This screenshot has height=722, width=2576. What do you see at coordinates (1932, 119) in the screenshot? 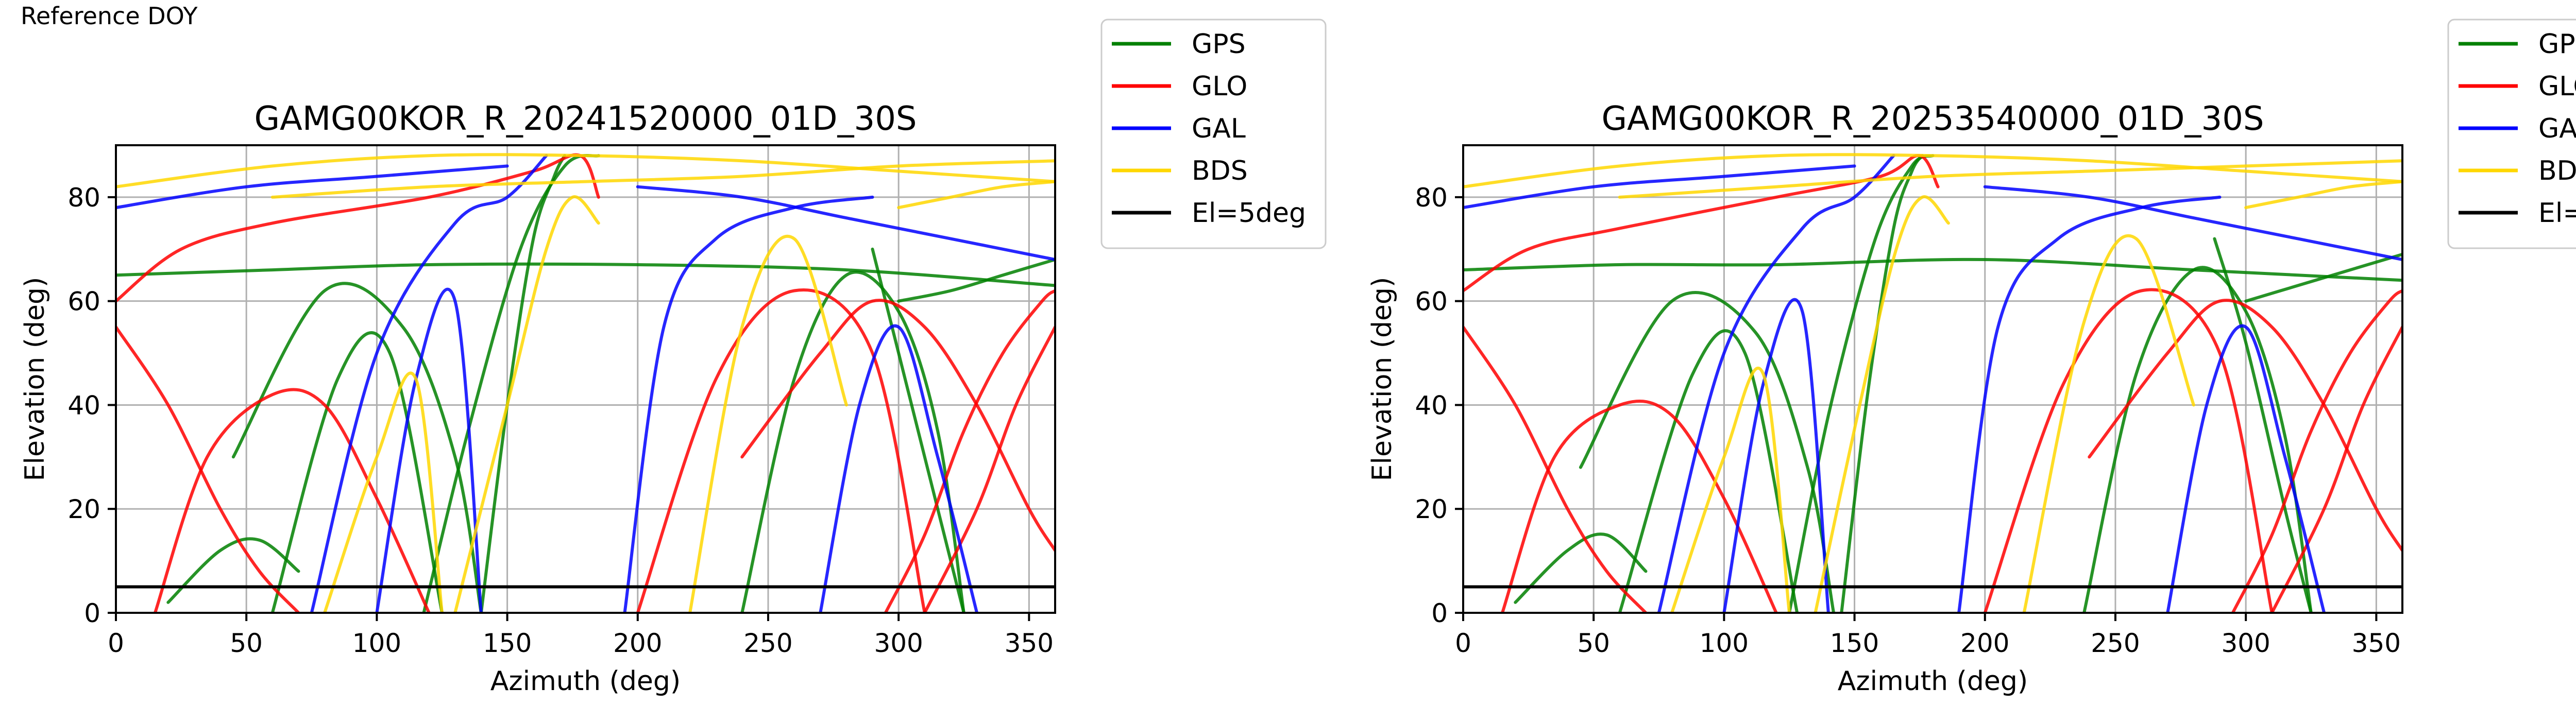
I see `chart-title: GAMG00KOR_R_20253540000_01D_30S` at bounding box center [1932, 119].